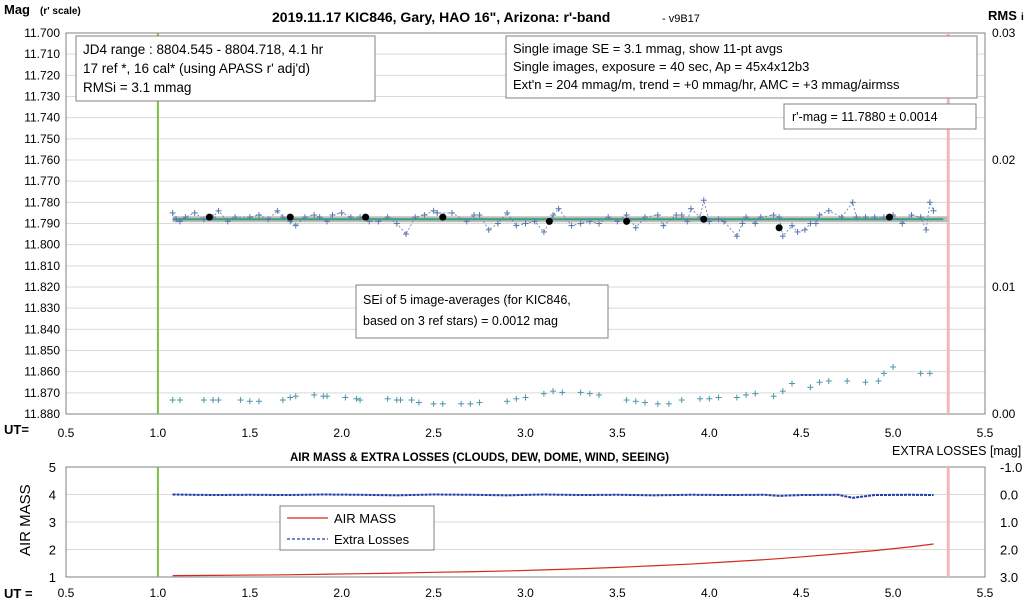 This screenshot has width=1035, height=604. Describe the element at coordinates (1009, 577) in the screenshot. I see `bottom-y2-tick-label: 3.0` at that location.